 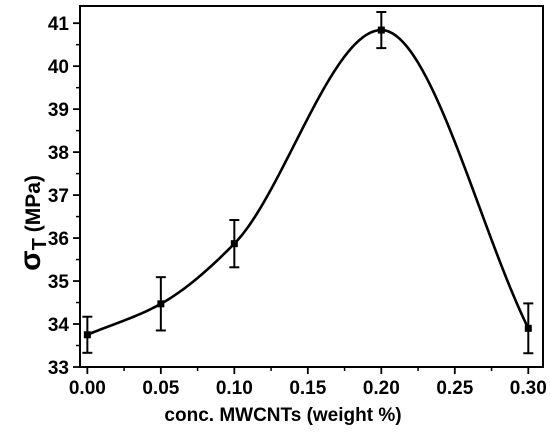 What do you see at coordinates (381, 388) in the screenshot?
I see `x-tick-label: 0.20` at bounding box center [381, 388].